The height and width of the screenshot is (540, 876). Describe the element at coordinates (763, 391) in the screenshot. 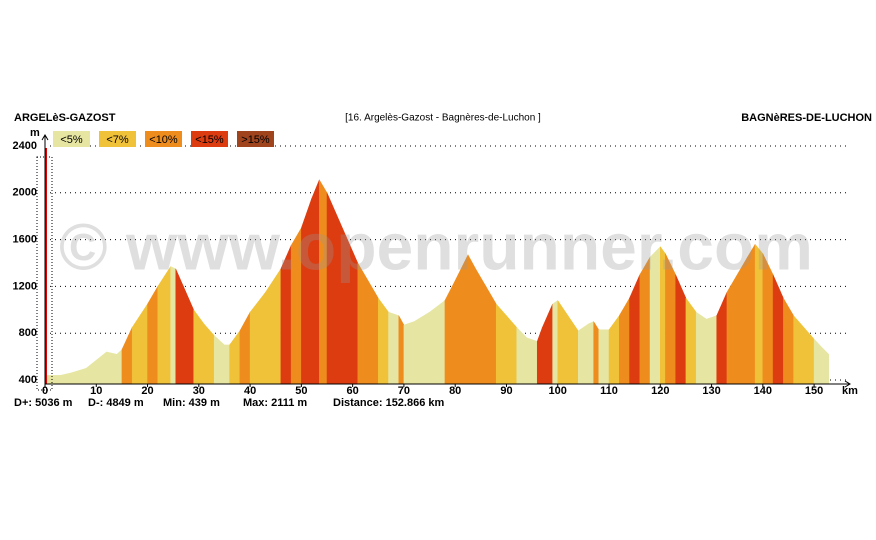

I see `x-tick-label: 140` at that location.